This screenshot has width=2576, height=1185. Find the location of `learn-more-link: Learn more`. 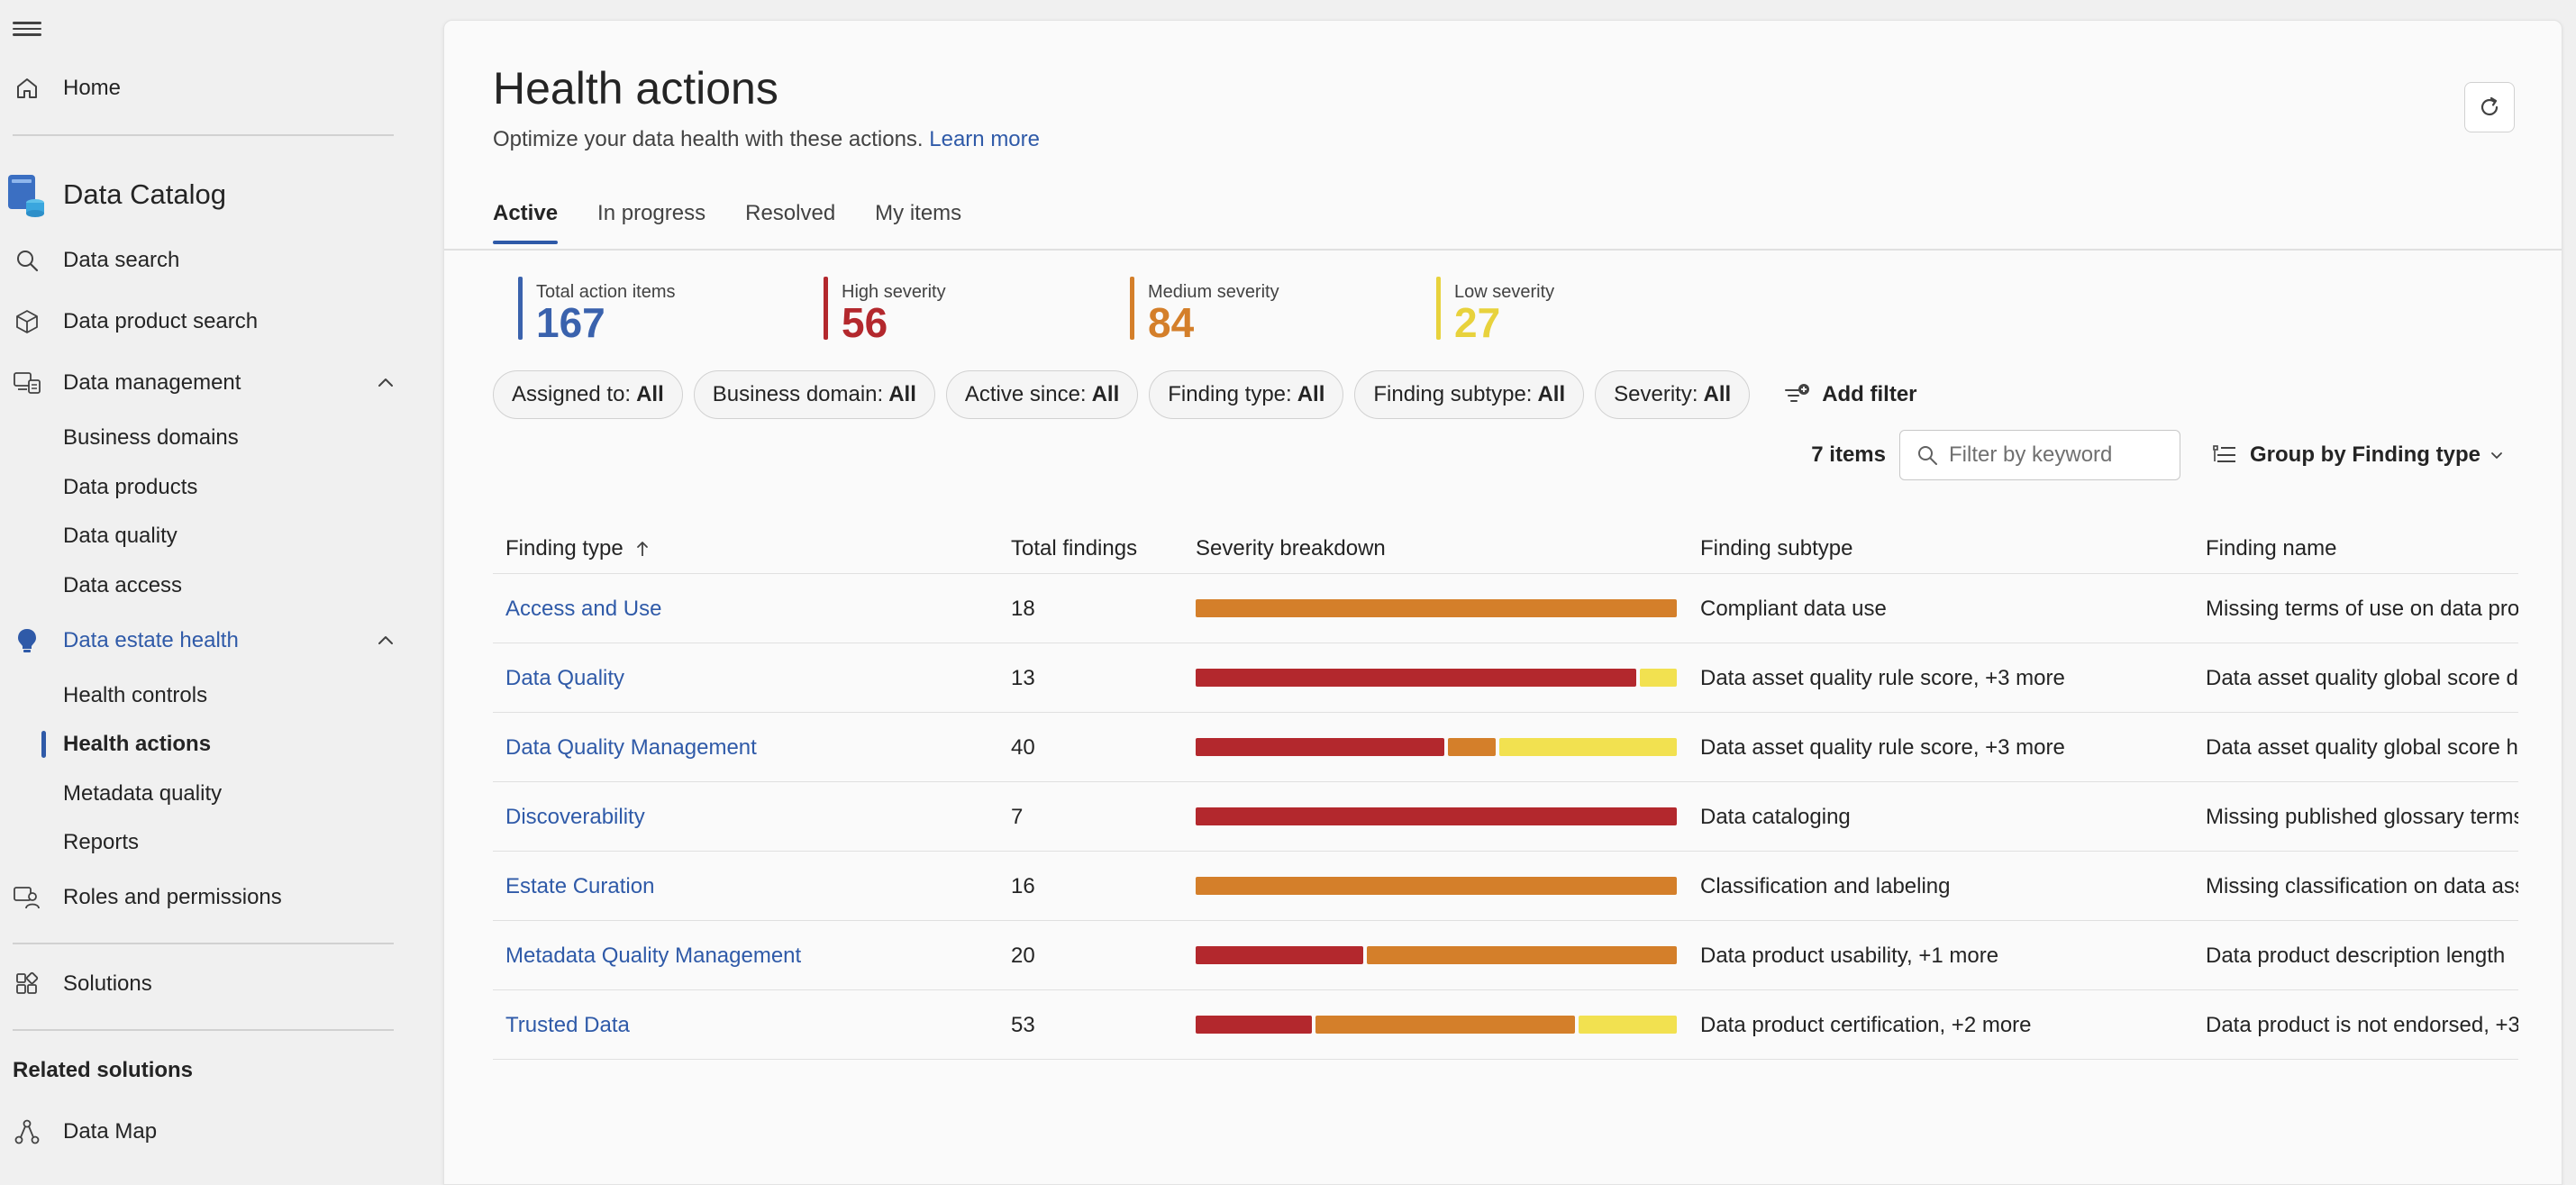

learn-more-link: Learn more is located at coordinates (984, 139).